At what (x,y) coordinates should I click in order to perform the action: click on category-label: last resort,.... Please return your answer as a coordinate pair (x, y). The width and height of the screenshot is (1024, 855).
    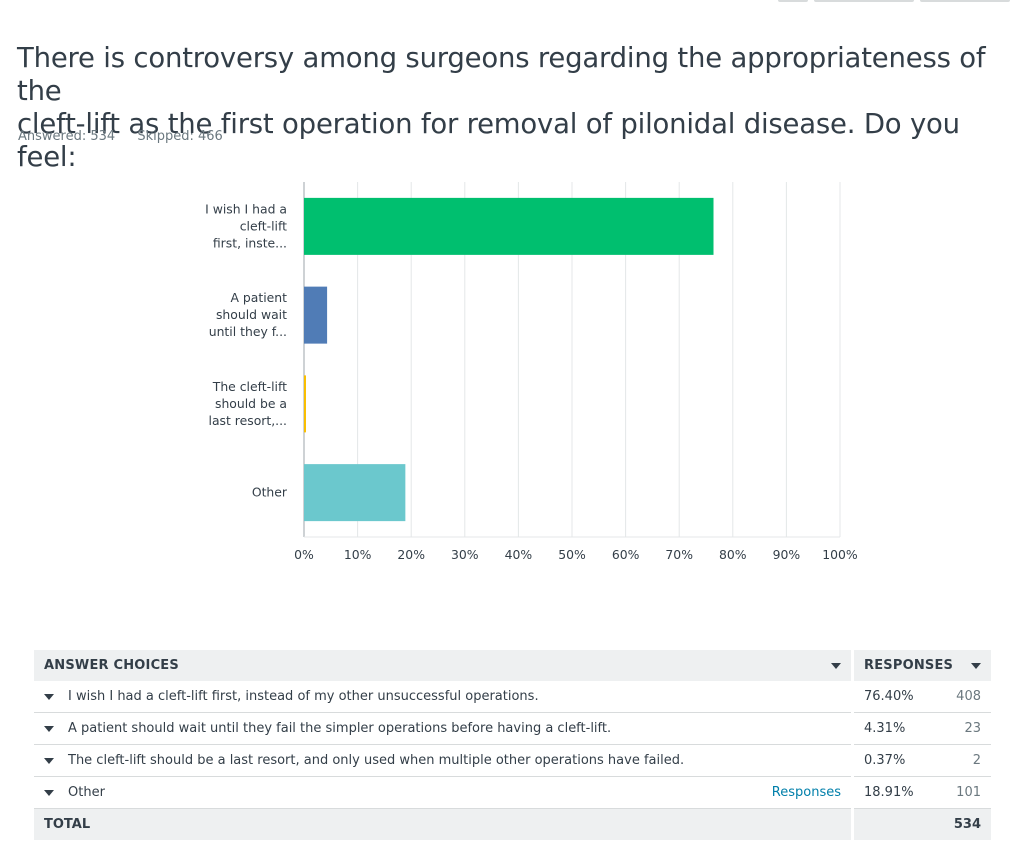
    Looking at the image, I should click on (248, 420).